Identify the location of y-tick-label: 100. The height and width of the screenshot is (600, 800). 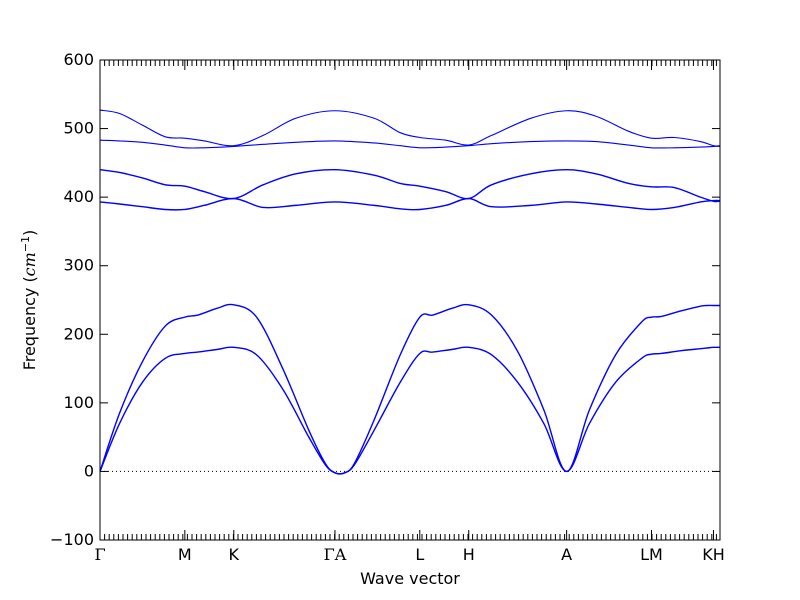
(78, 402).